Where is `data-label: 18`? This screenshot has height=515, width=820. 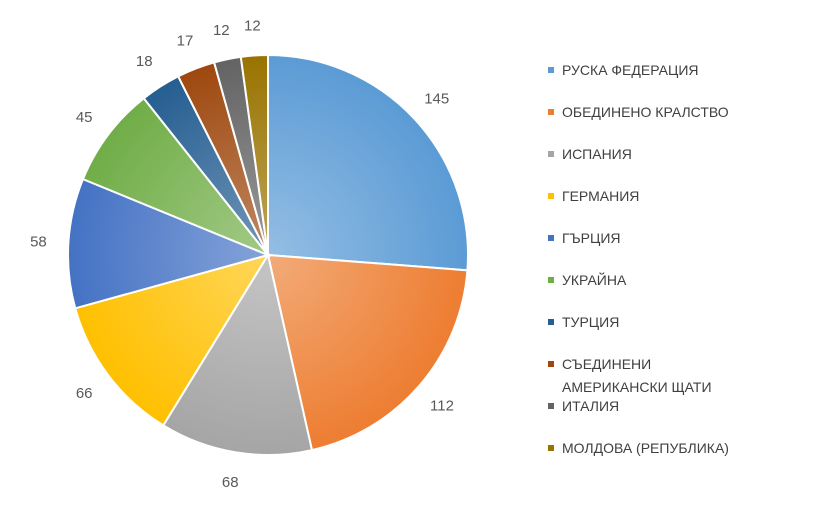 data-label: 18 is located at coordinates (144, 61).